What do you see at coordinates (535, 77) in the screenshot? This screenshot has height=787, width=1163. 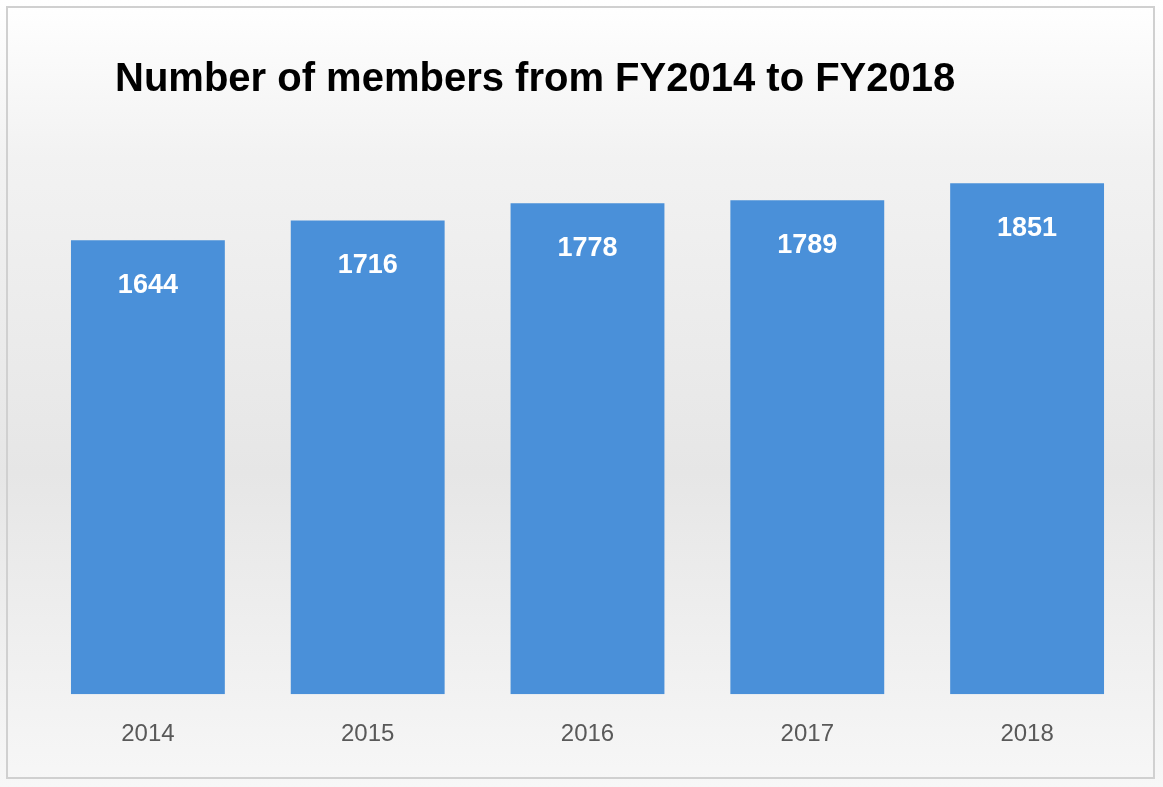 I see `chart-title: Number of members from FY2014 to FY2018` at bounding box center [535, 77].